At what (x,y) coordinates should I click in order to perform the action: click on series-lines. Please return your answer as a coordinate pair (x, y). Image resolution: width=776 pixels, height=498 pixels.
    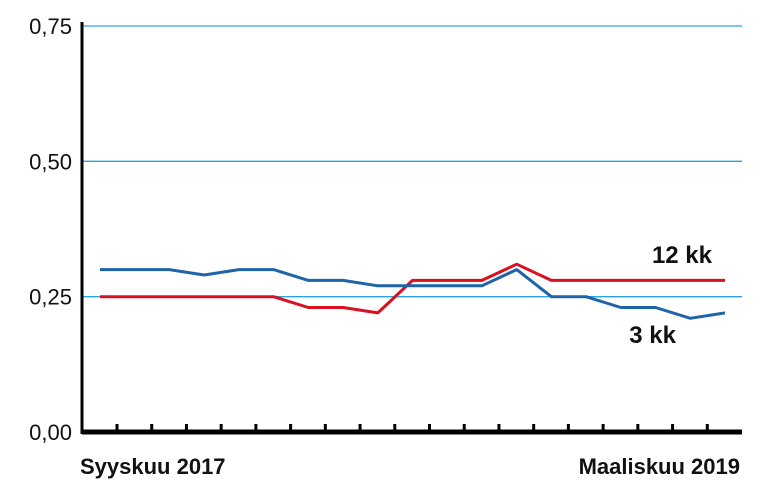
    Looking at the image, I should click on (413, 291).